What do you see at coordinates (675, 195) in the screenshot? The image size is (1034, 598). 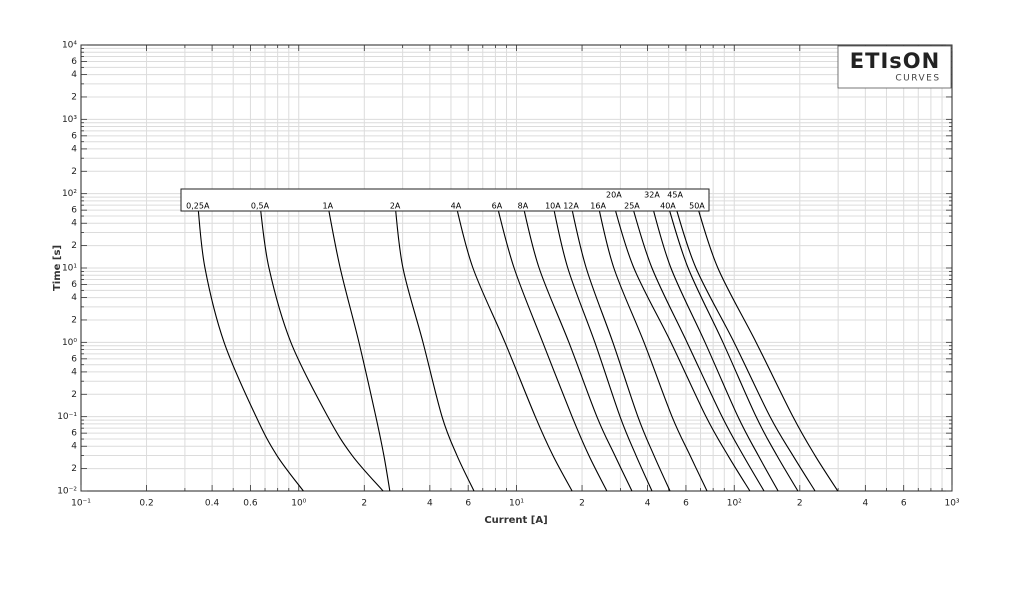 I see `curve-label: 45A` at bounding box center [675, 195].